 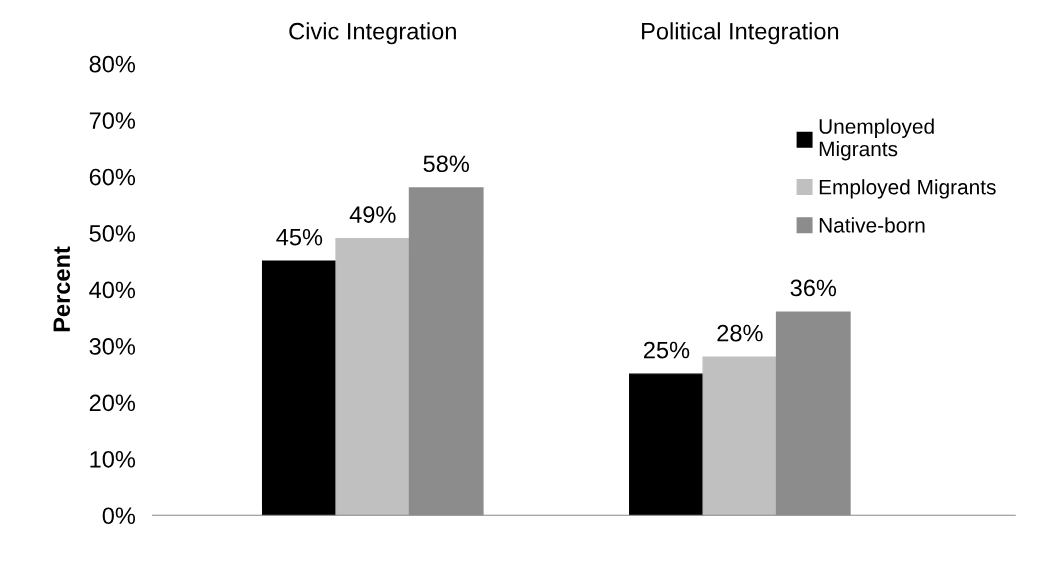 What do you see at coordinates (872, 225) in the screenshot?
I see `legend-label: Native-born` at bounding box center [872, 225].